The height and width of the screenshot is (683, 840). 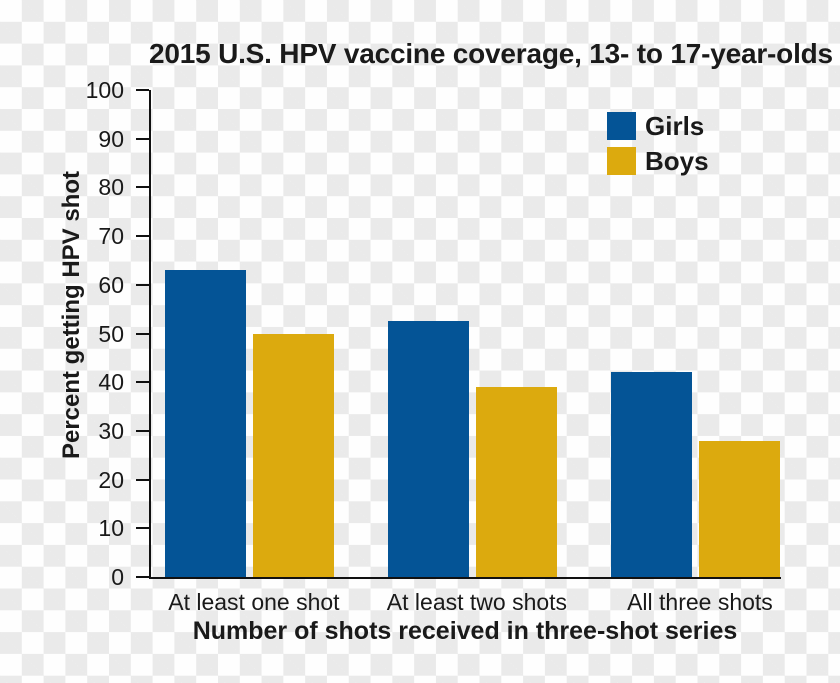 What do you see at coordinates (104, 90) in the screenshot?
I see `y-tick-label: 100` at bounding box center [104, 90].